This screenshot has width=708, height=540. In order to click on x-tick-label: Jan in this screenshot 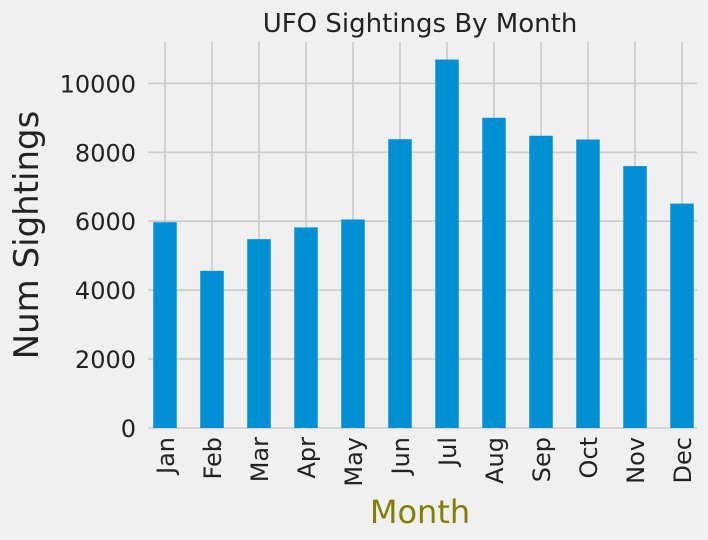, I will do `click(166, 456)`.